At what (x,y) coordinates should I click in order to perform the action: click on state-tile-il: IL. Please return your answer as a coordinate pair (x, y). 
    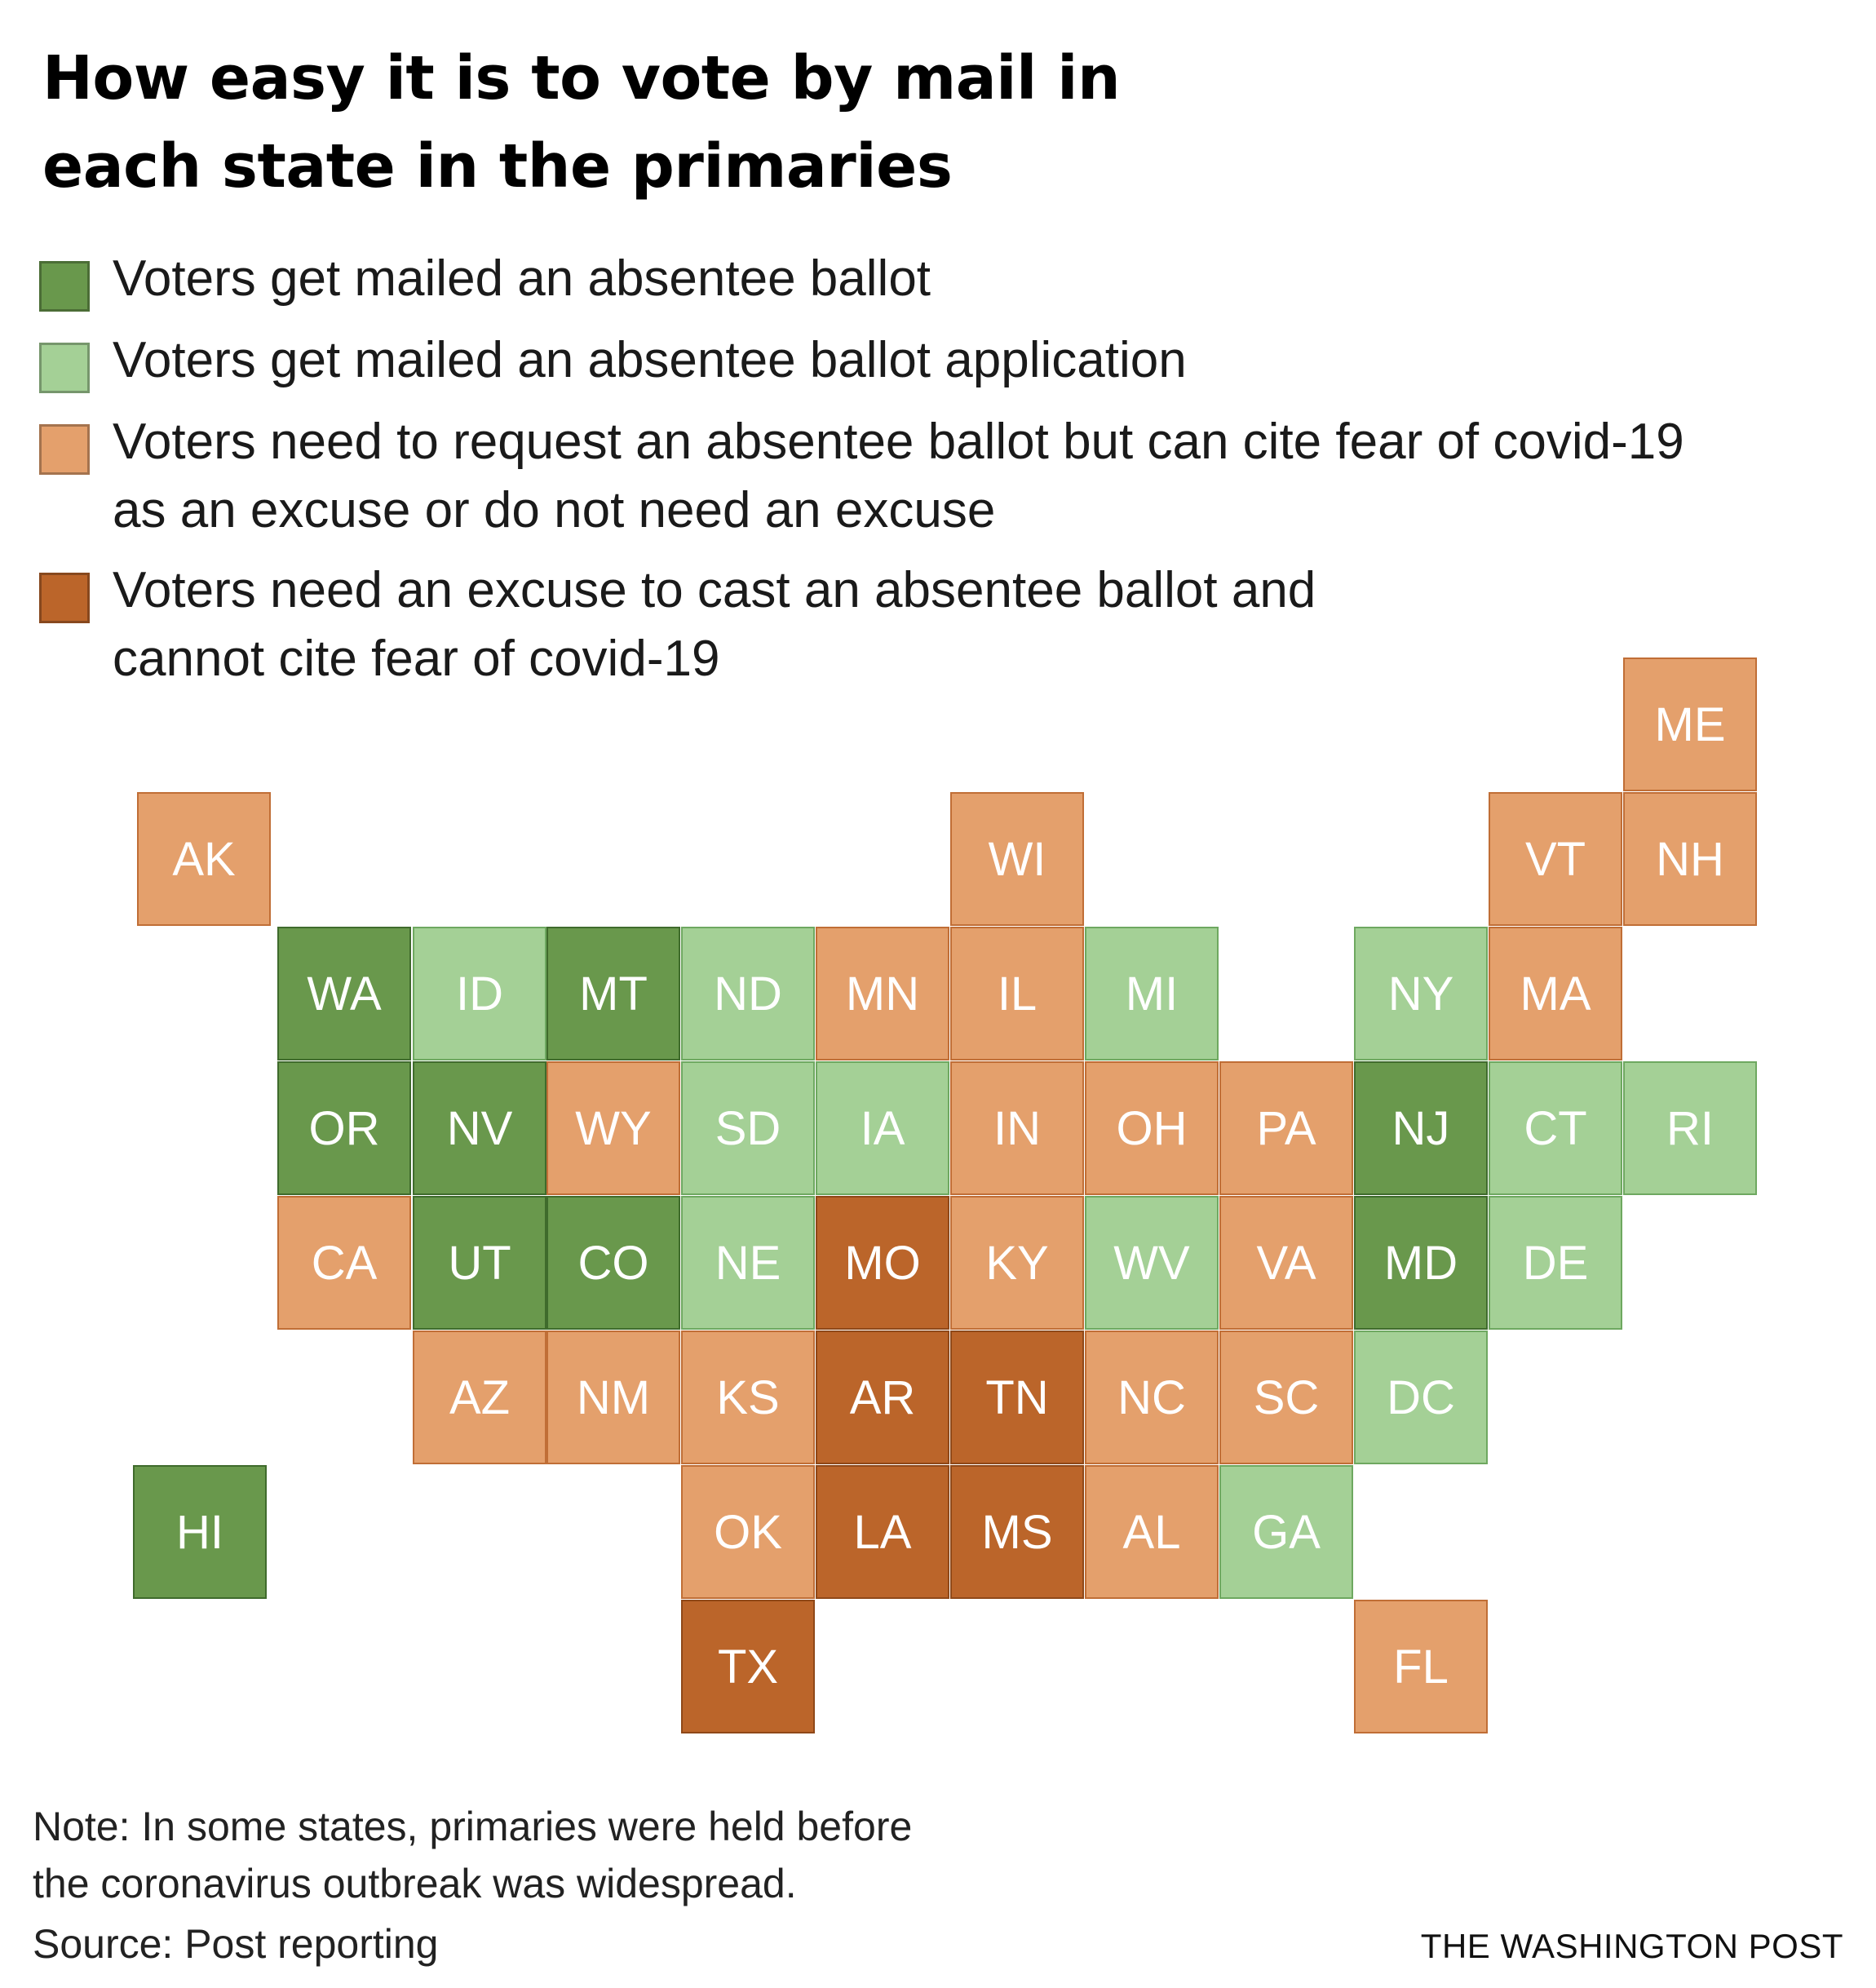
    Looking at the image, I should click on (1017, 994).